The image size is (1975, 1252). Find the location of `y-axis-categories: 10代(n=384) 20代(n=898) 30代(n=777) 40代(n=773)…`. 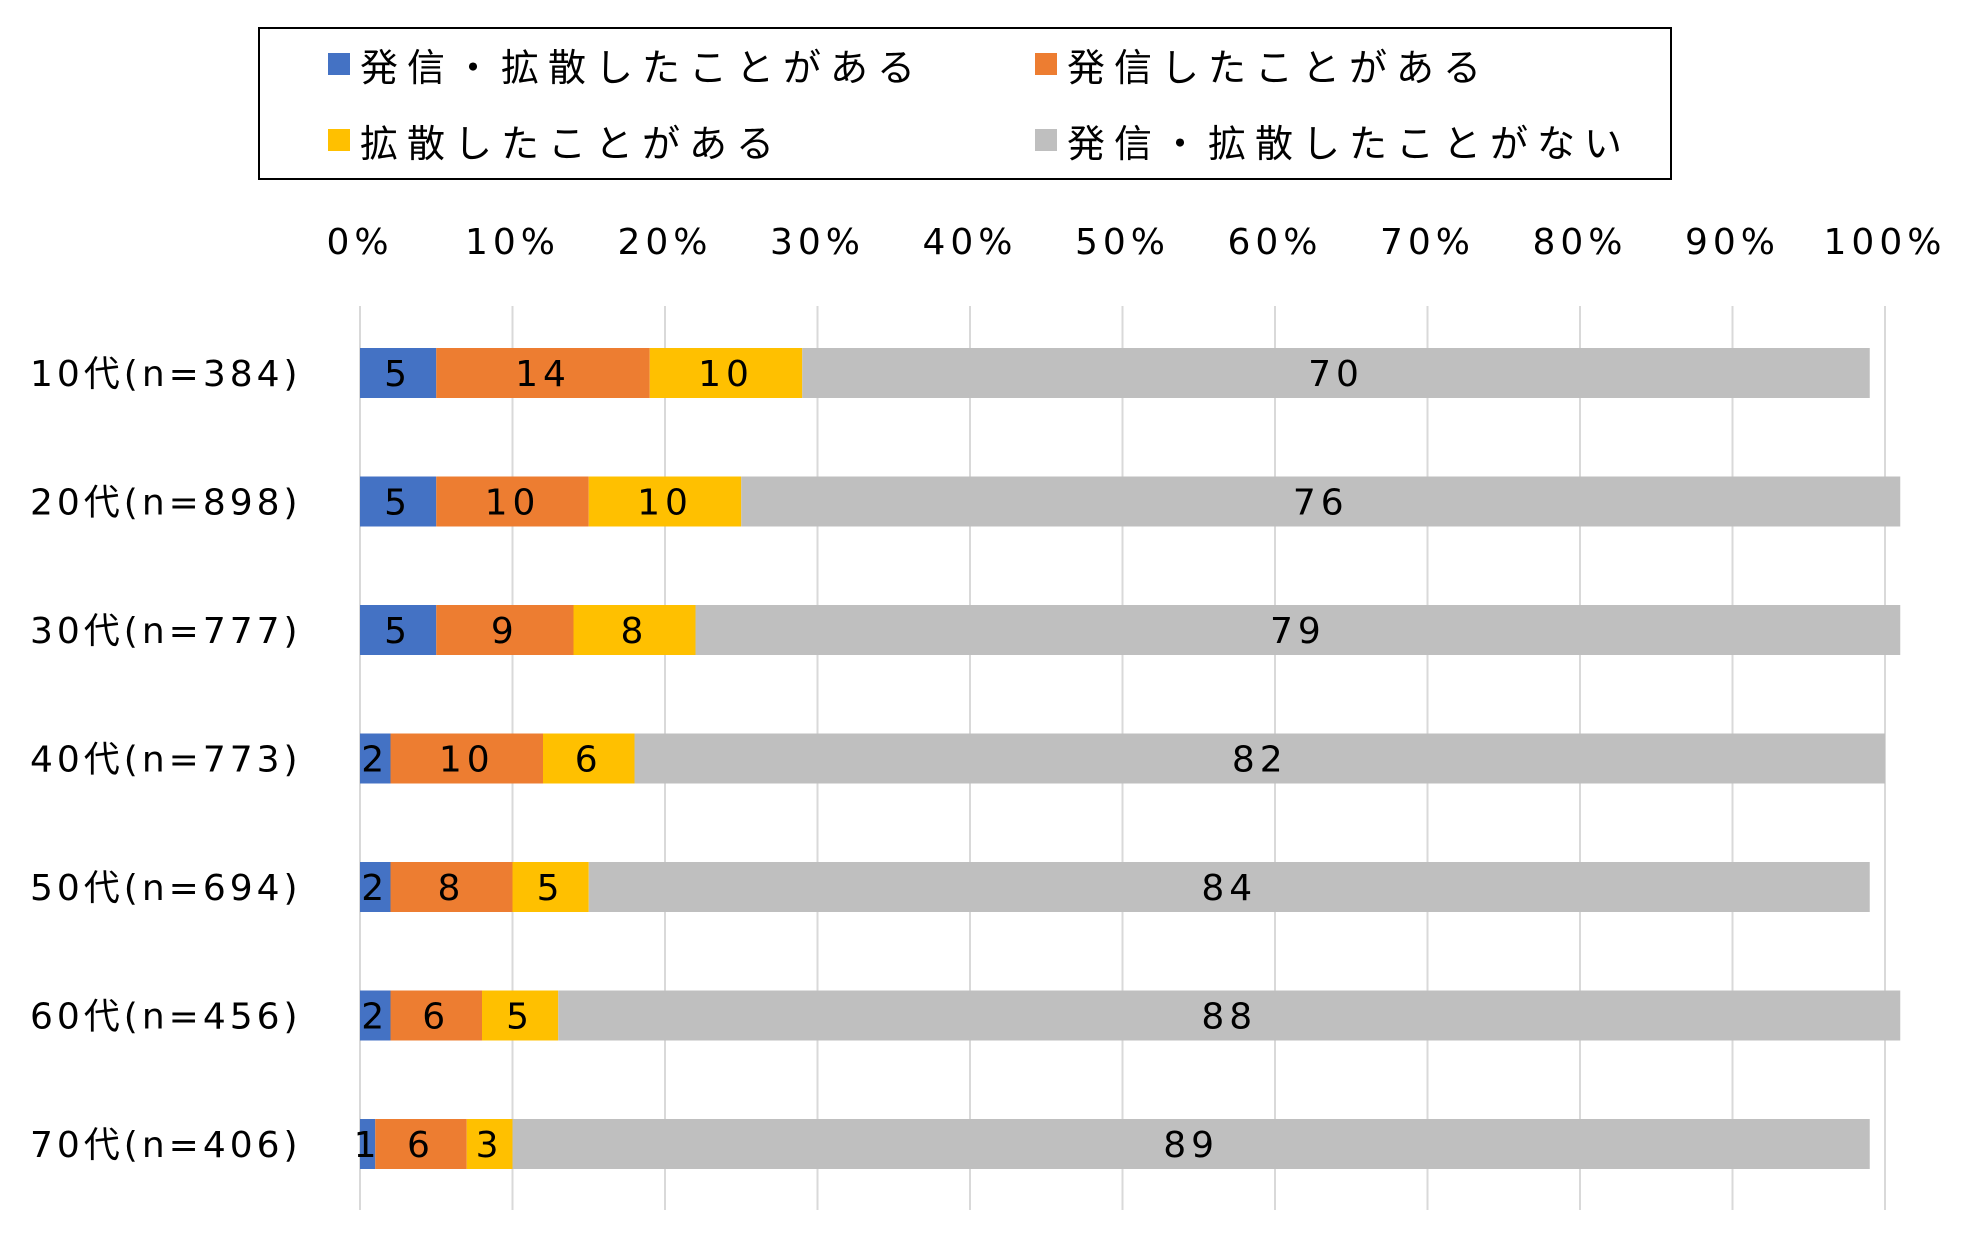

y-axis-categories: 10代(n=384) 20代(n=898) 30代(n=777) 40代(n=773)… is located at coordinates (166, 760).